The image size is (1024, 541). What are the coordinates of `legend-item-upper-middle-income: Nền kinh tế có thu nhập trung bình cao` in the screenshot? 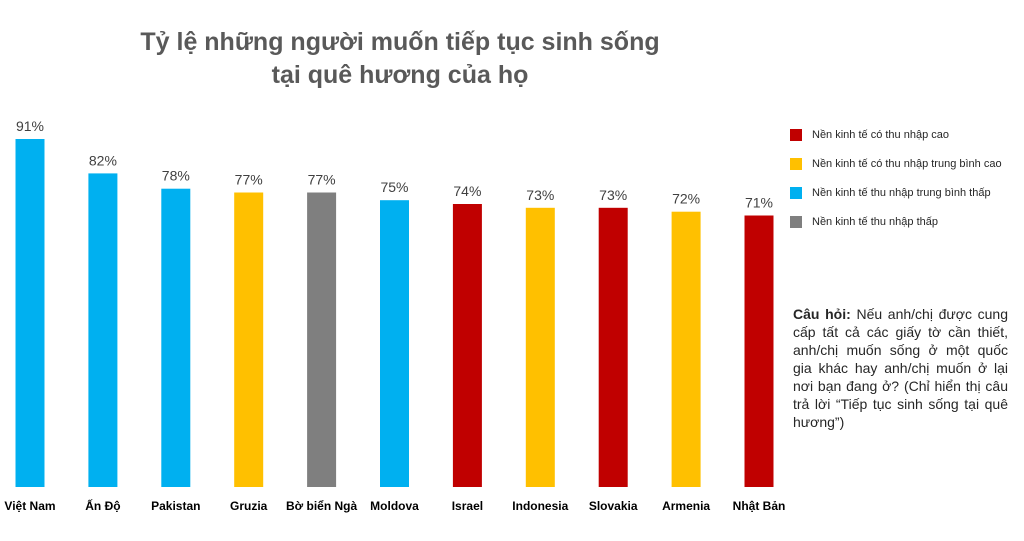 It's located at (907, 163).